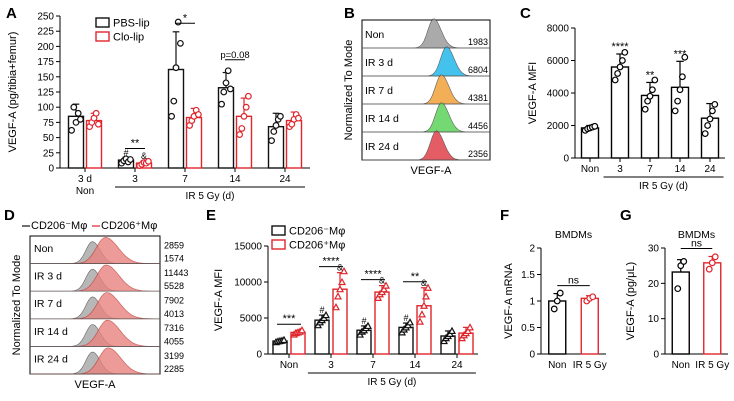  Describe the element at coordinates (532, 249) in the screenshot. I see `y-tick-label: 2` at that location.